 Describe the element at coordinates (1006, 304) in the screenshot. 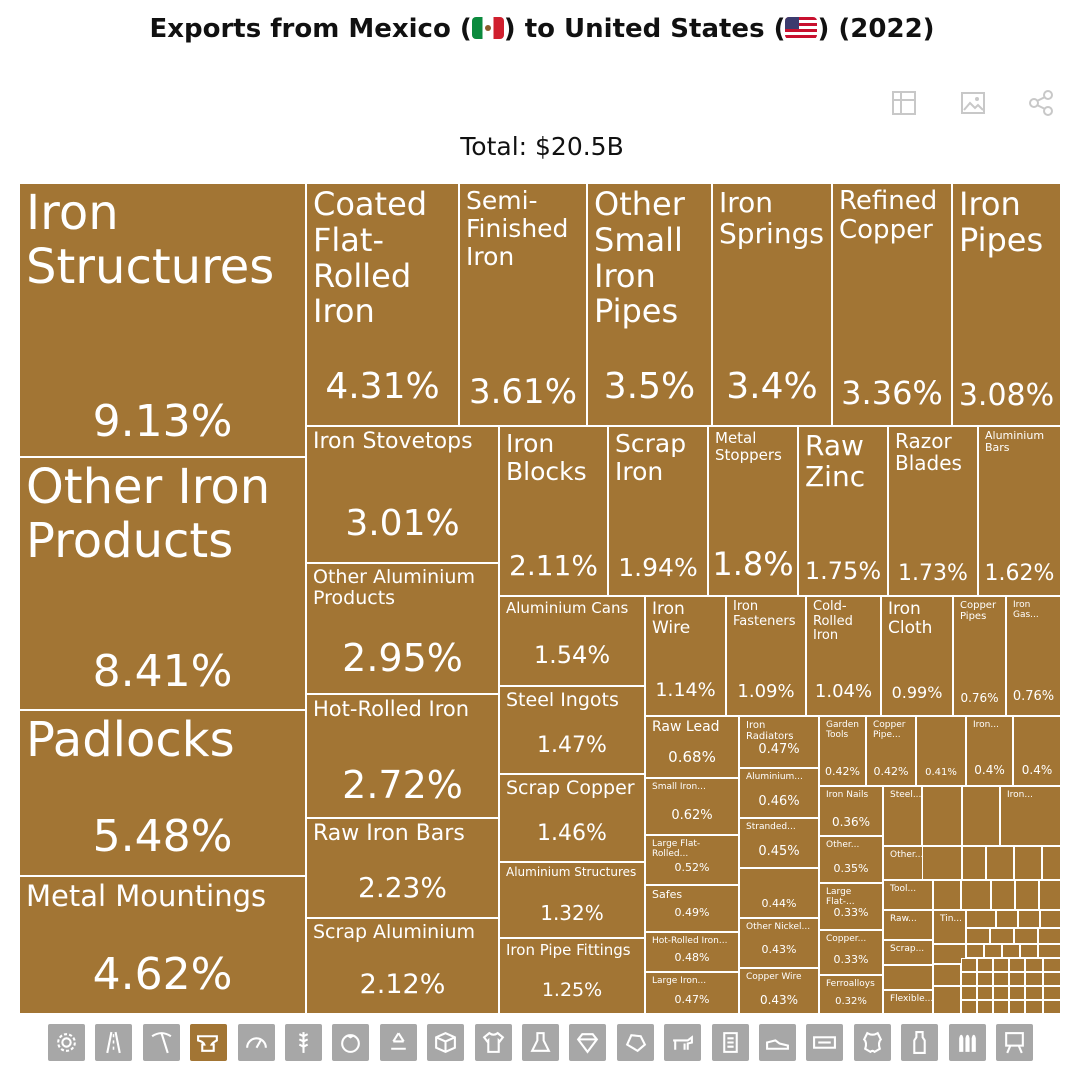

I see `treemap-tile: Iron Pipes 3.08%` at that location.